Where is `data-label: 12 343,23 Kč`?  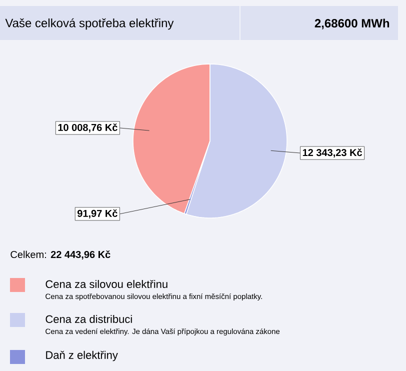
data-label: 12 343,23 Kč is located at coordinates (332, 153).